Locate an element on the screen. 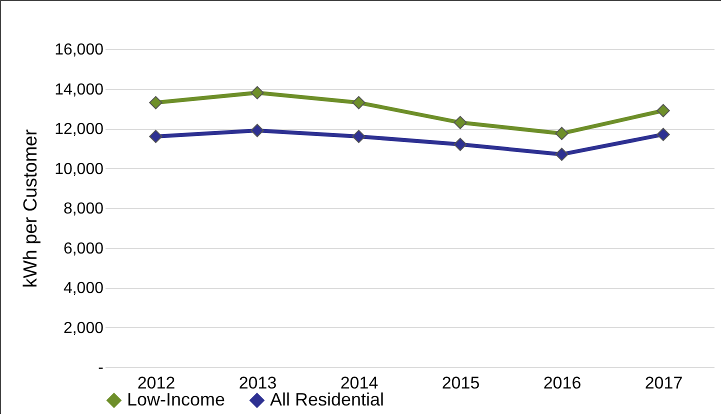 The height and width of the screenshot is (416, 723). y-tick-label: - is located at coordinates (101, 368).